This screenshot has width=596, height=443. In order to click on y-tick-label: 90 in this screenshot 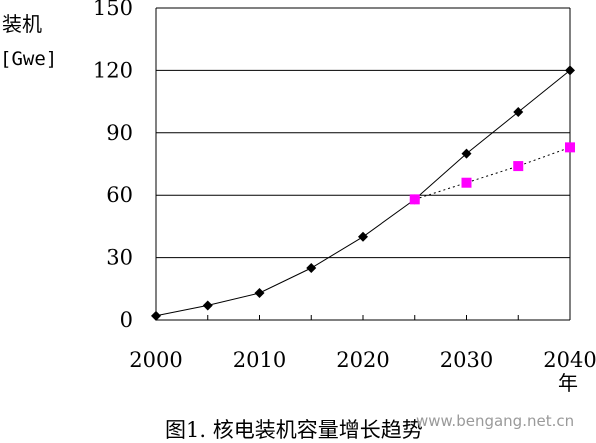, I will do `click(119, 133)`.